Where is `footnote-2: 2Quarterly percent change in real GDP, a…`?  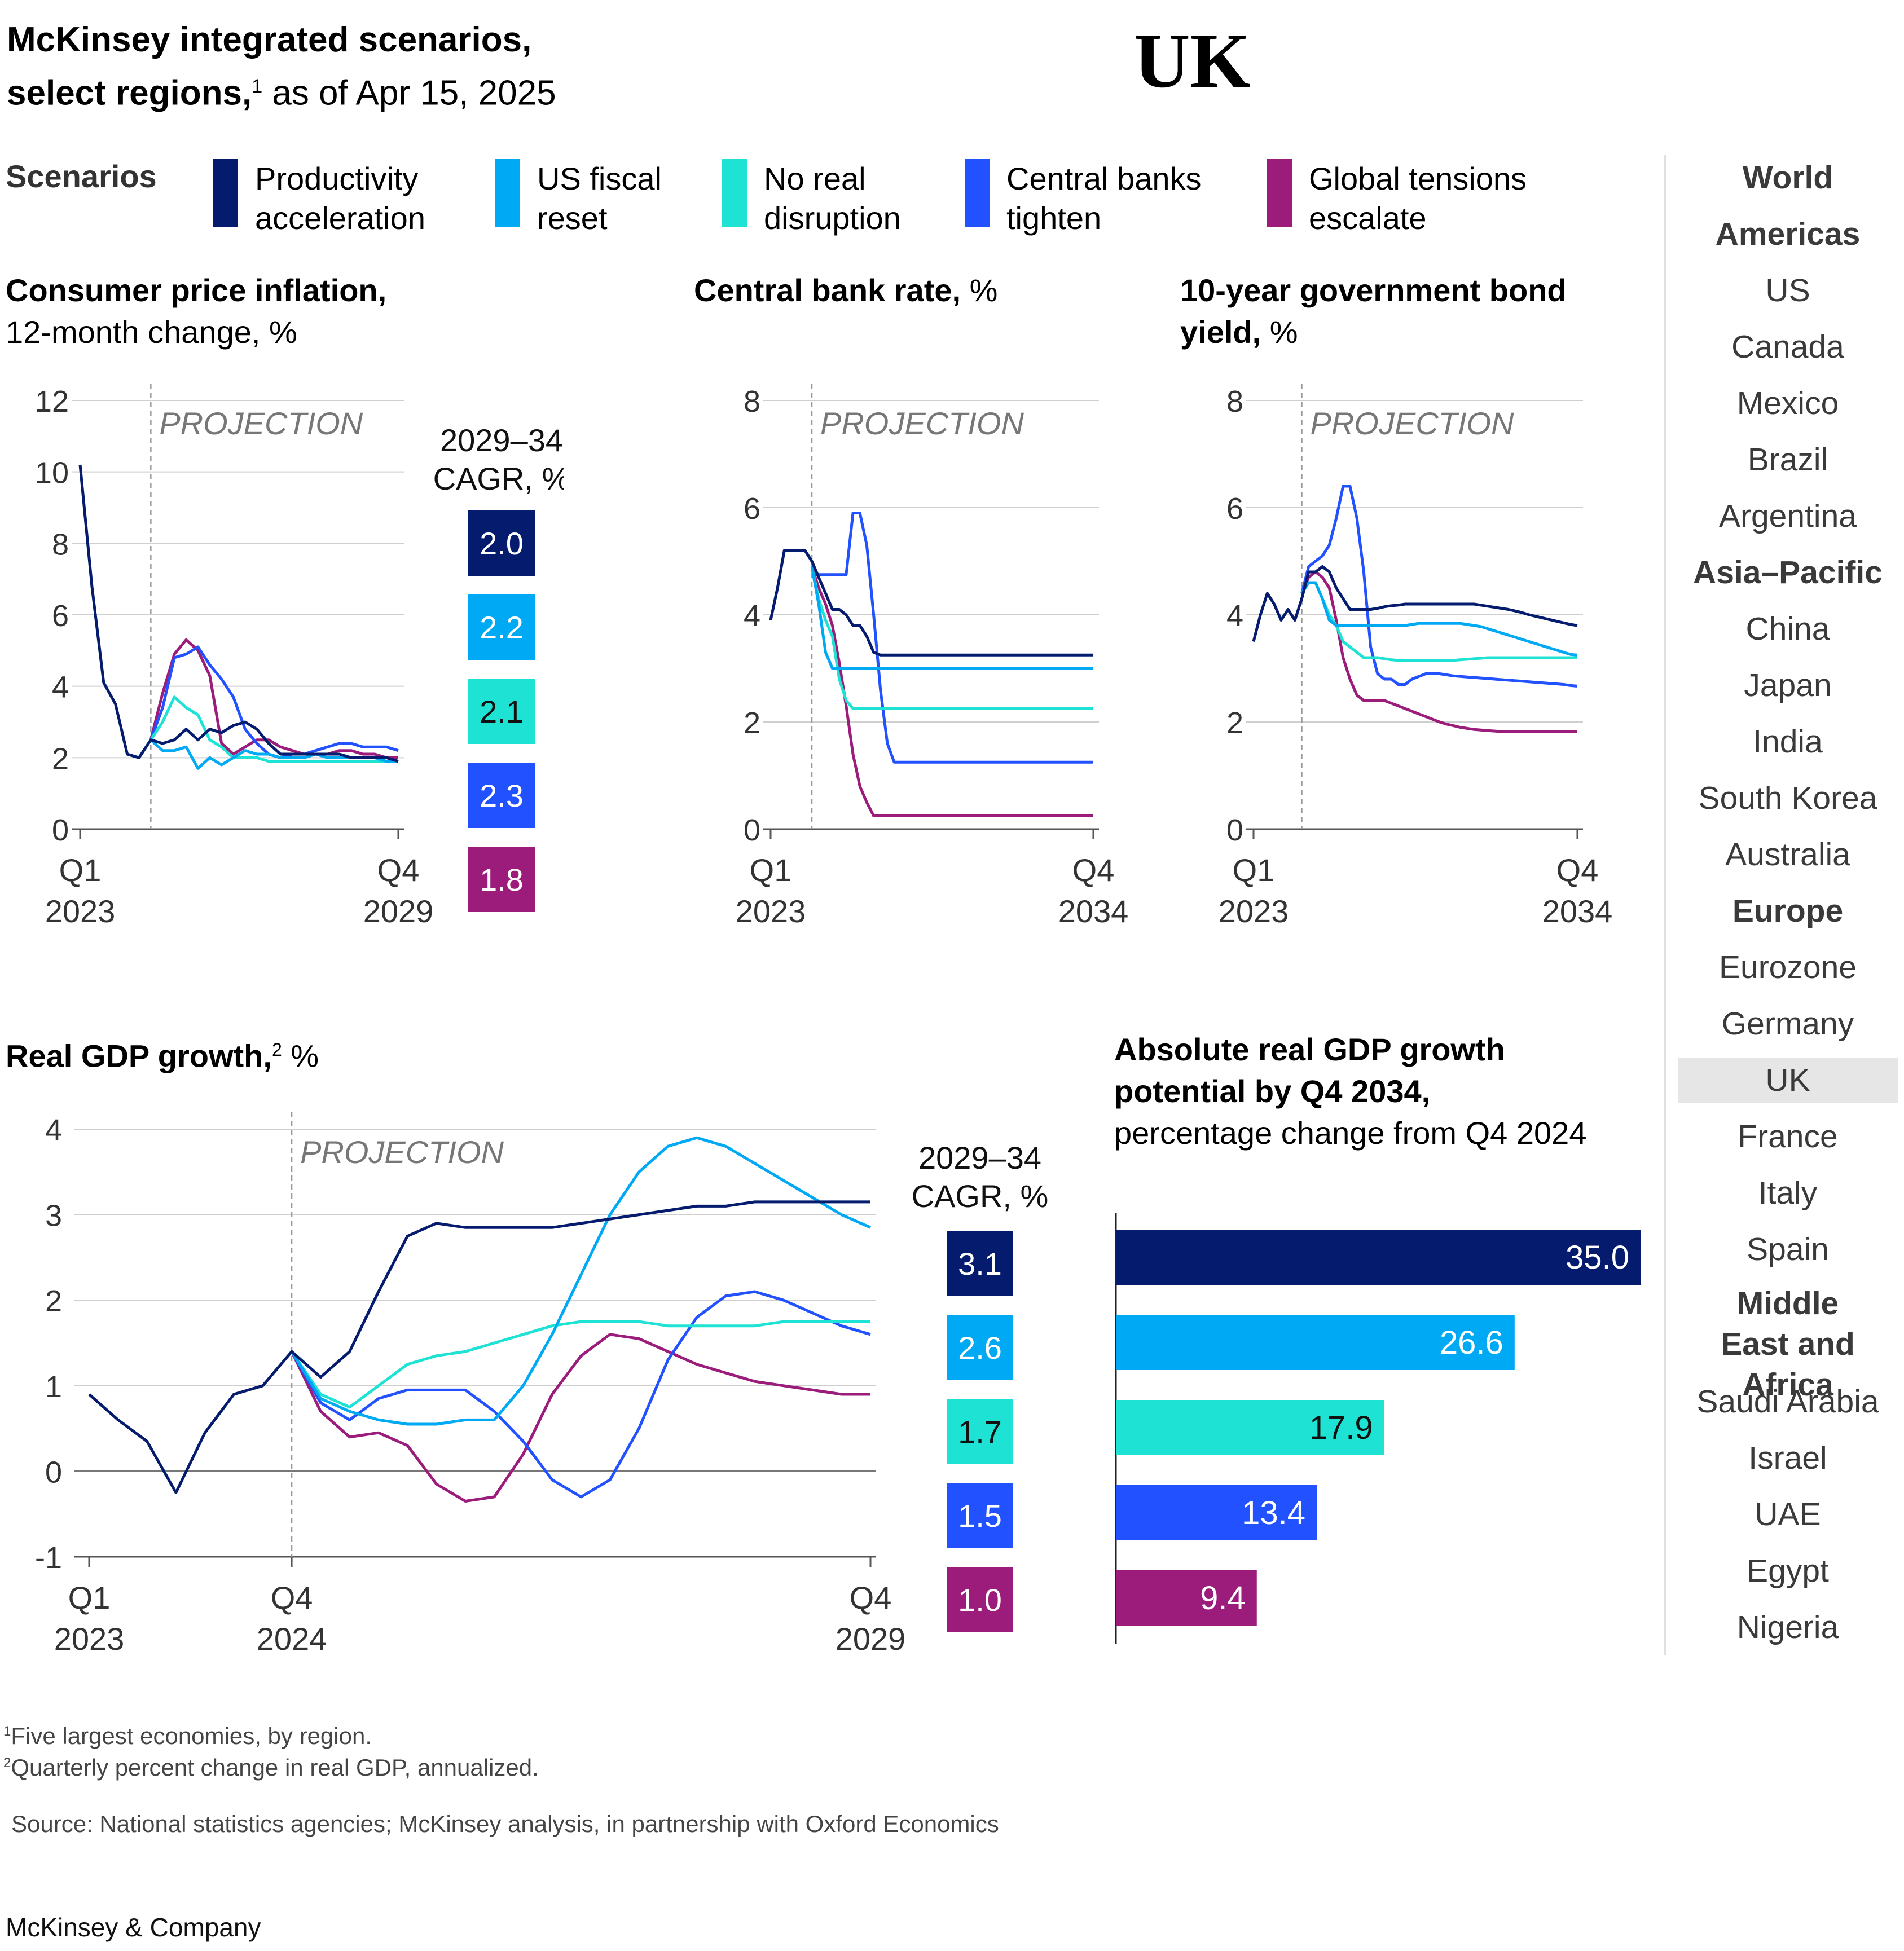
footnote-2: 2Quarterly percent change in real GDP, a… is located at coordinates (271, 1767).